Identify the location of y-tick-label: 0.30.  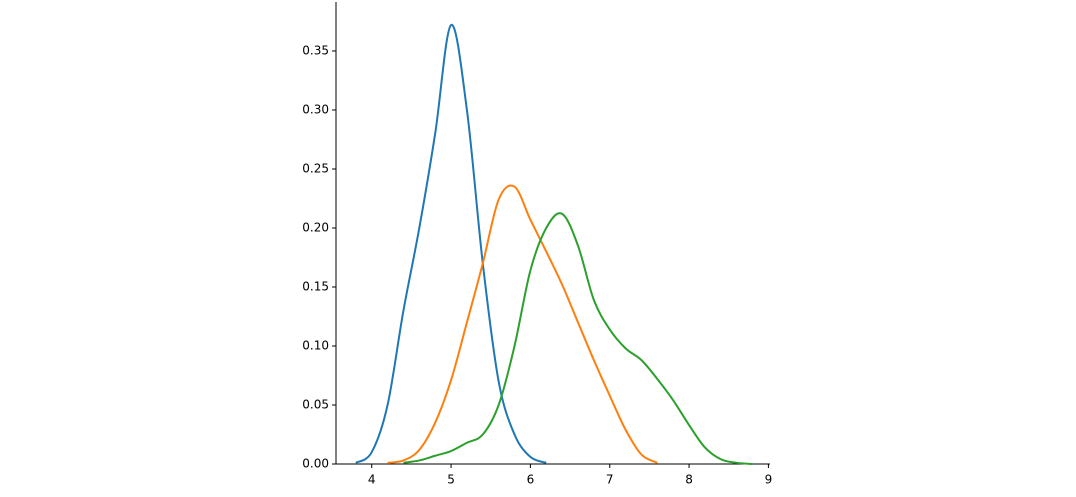
(315, 109).